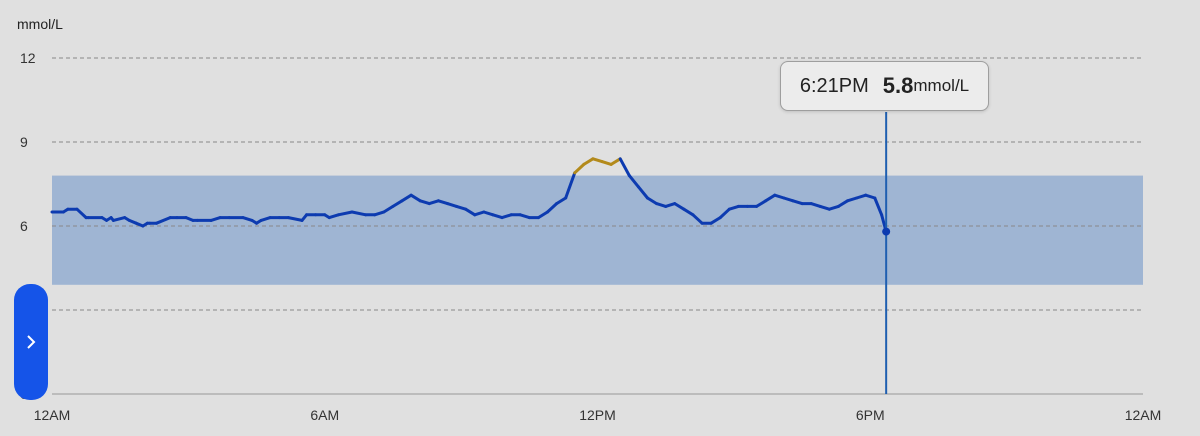 The width and height of the screenshot is (1200, 436). Describe the element at coordinates (40, 24) in the screenshot. I see `y-axis-unit-label: mmol/L` at that location.